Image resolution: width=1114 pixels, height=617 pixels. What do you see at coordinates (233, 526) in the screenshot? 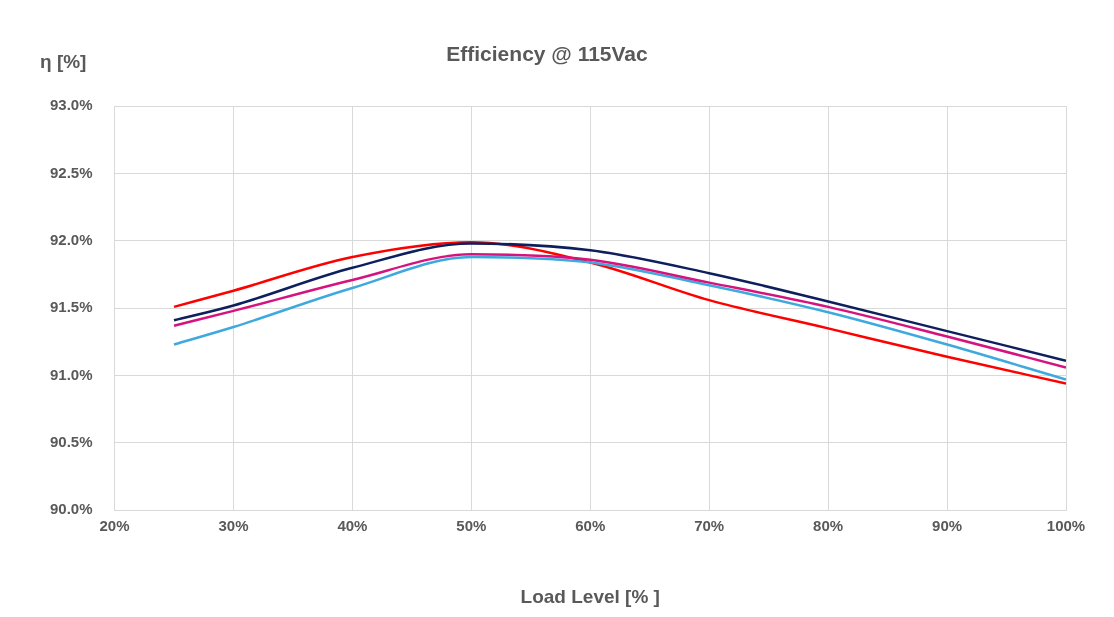
I see `x-tick-label: 30%` at bounding box center [233, 526].